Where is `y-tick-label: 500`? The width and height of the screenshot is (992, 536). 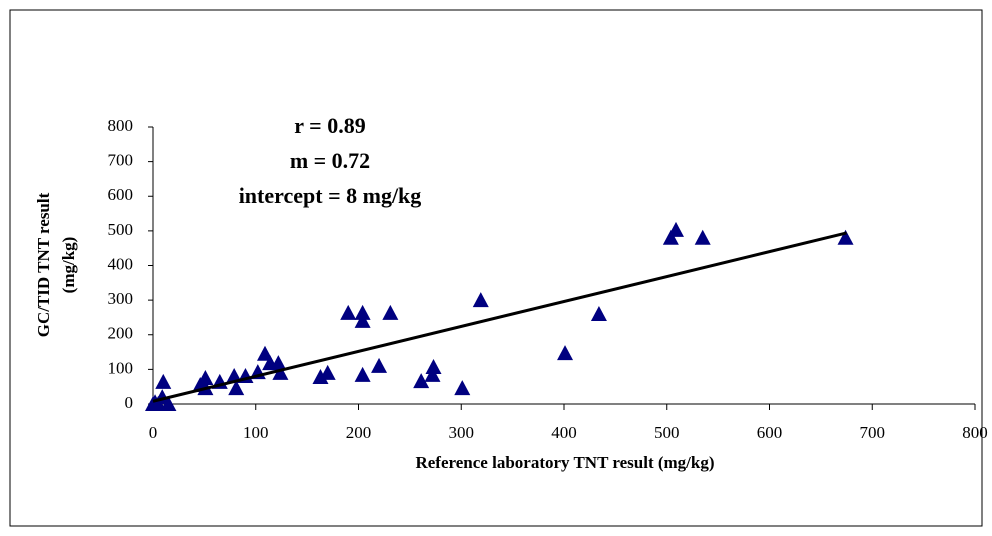
y-tick-label: 500 is located at coordinates (121, 229).